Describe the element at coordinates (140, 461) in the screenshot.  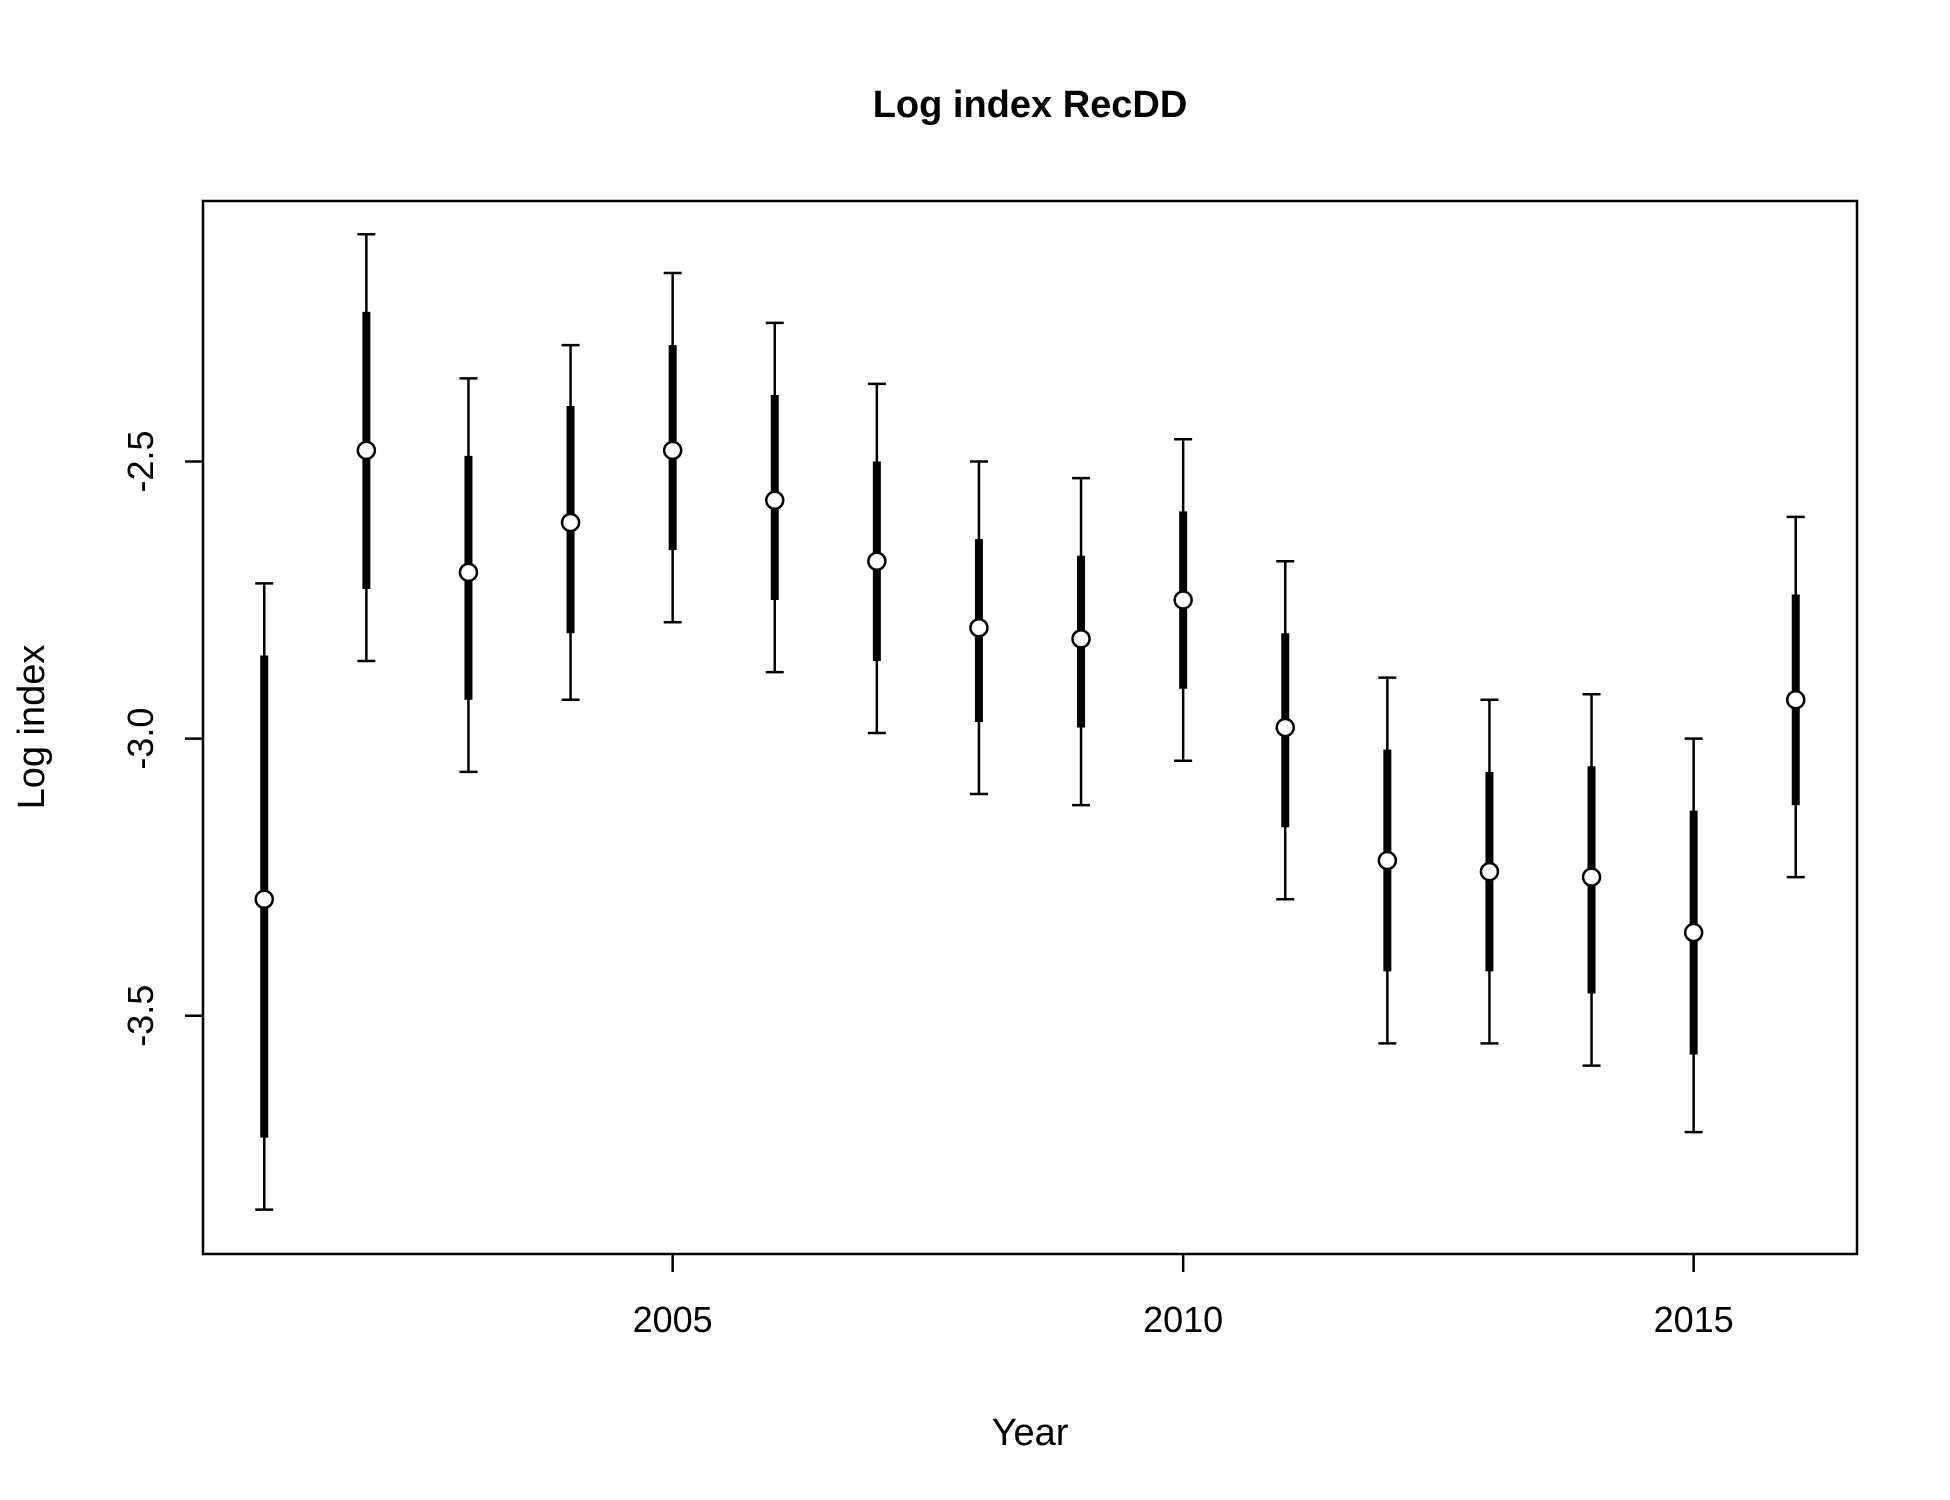
I see `y-tick-label: -2.5` at that location.